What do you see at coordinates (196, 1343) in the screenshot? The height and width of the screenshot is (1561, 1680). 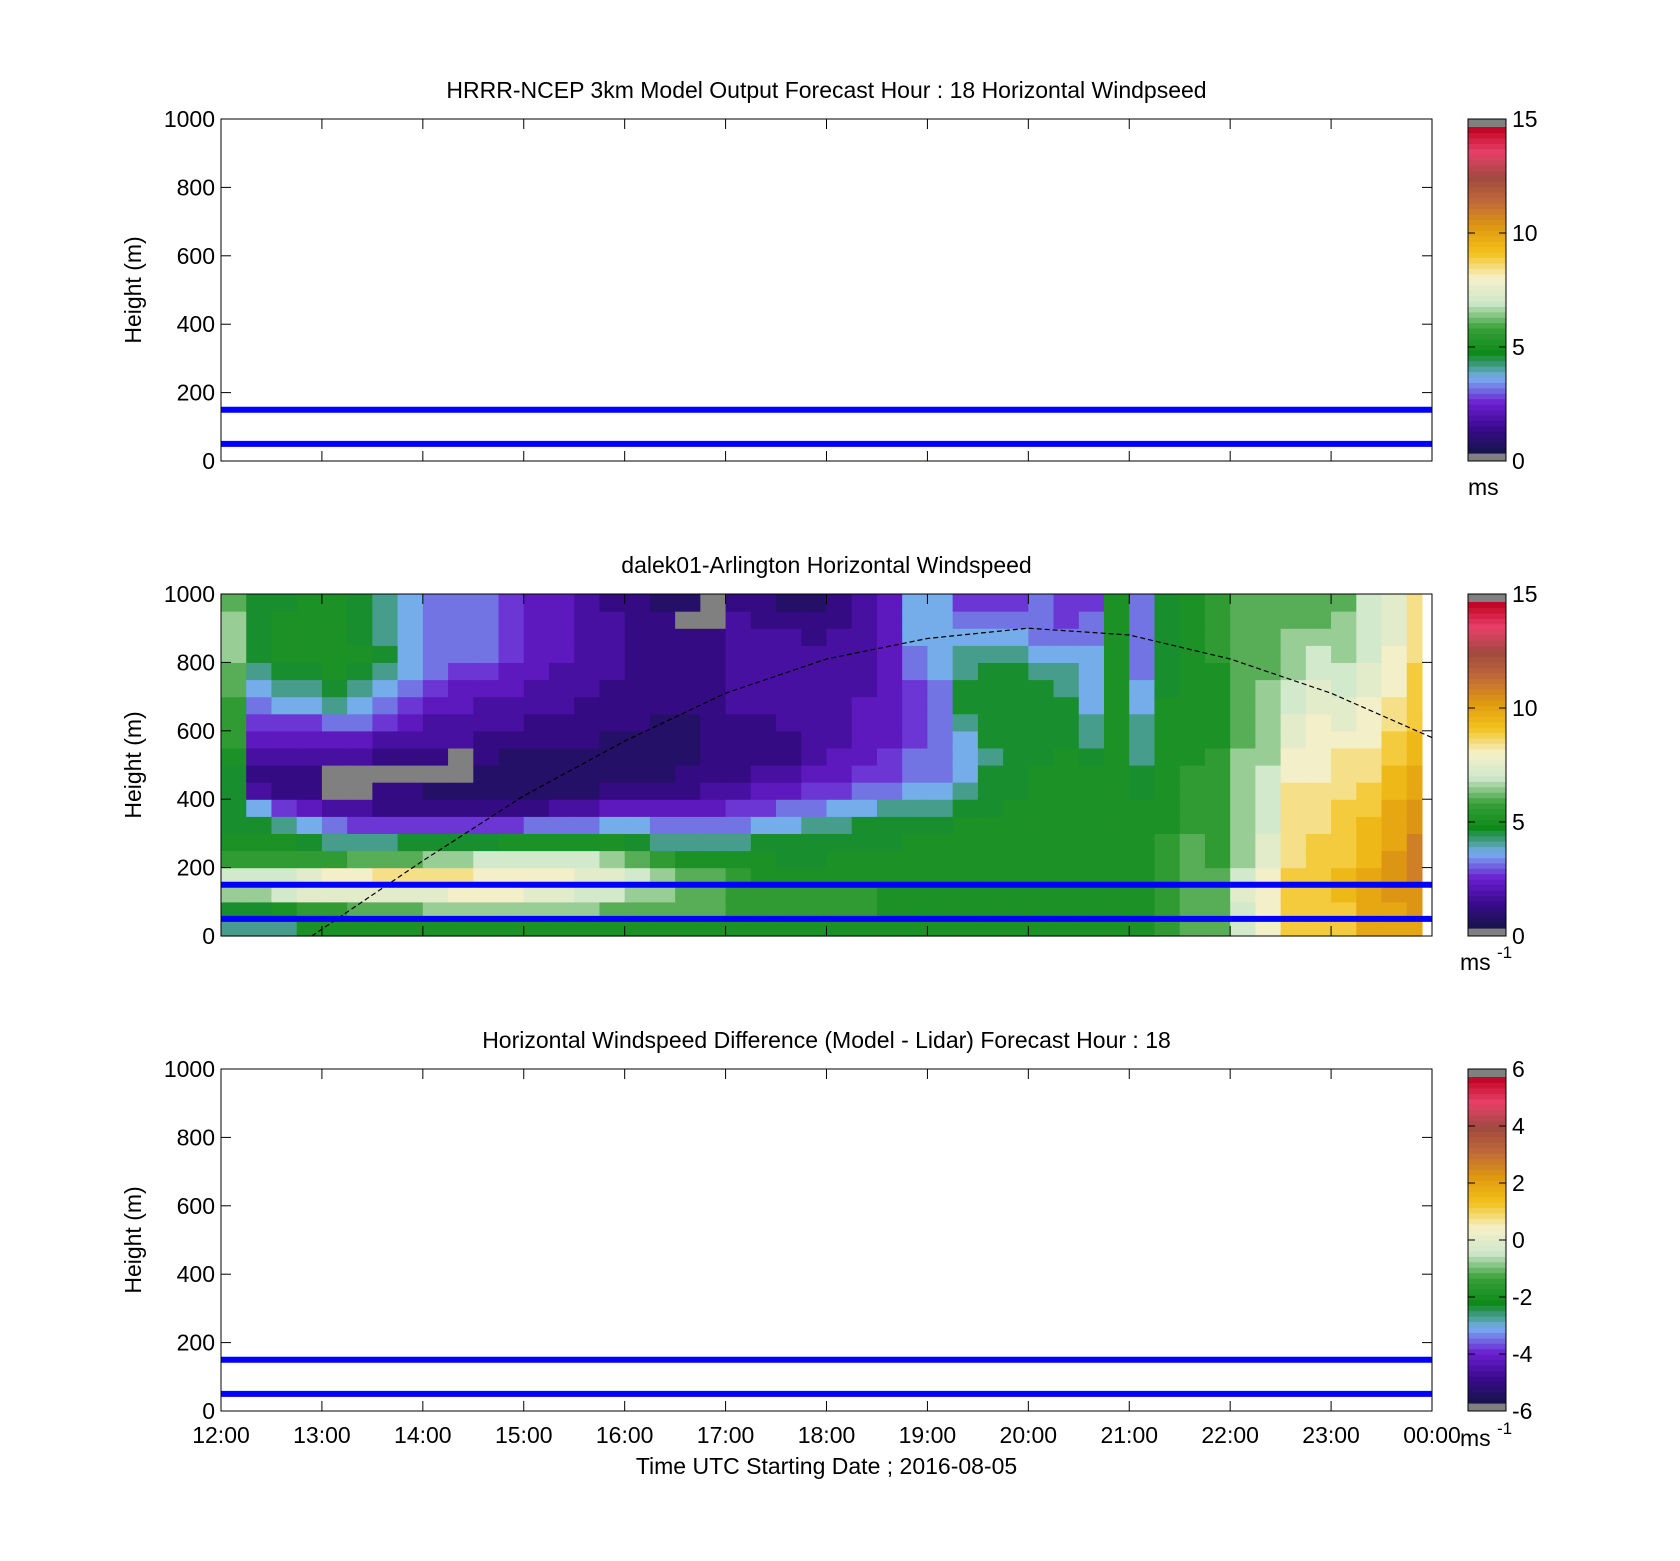 I see `y-tick-label: 200` at bounding box center [196, 1343].